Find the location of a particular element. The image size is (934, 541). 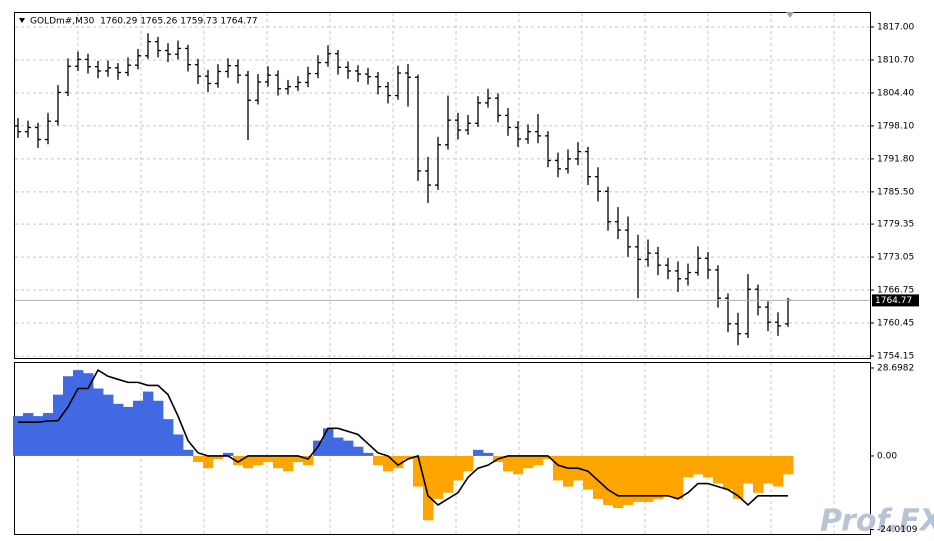

watermark: Prof.FX is located at coordinates (877, 521).